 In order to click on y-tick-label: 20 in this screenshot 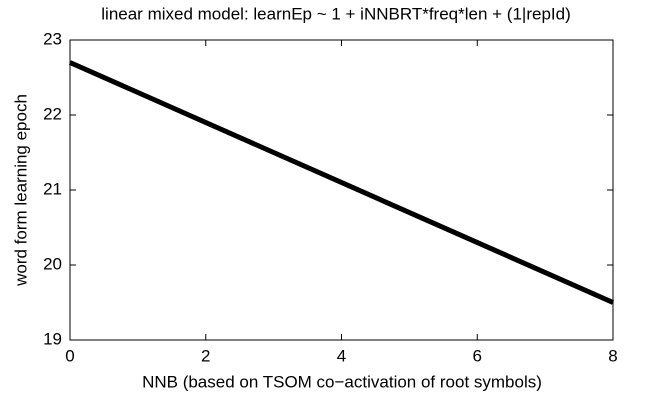, I will do `click(52, 263)`.